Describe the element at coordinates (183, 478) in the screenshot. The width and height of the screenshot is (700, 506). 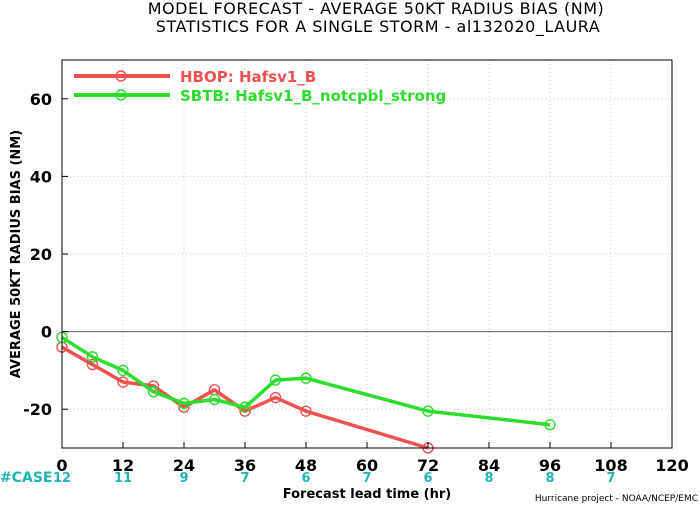
I see `case-count-label: 9` at that location.